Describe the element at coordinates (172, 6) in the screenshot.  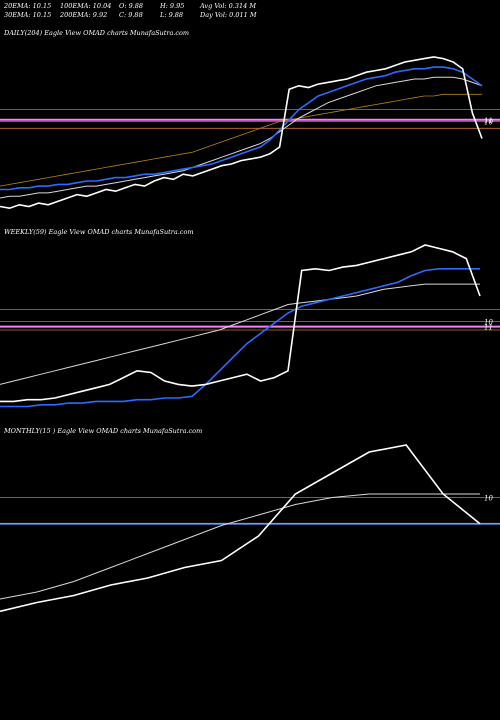
I see `header-high: H: 9.95` at that location.